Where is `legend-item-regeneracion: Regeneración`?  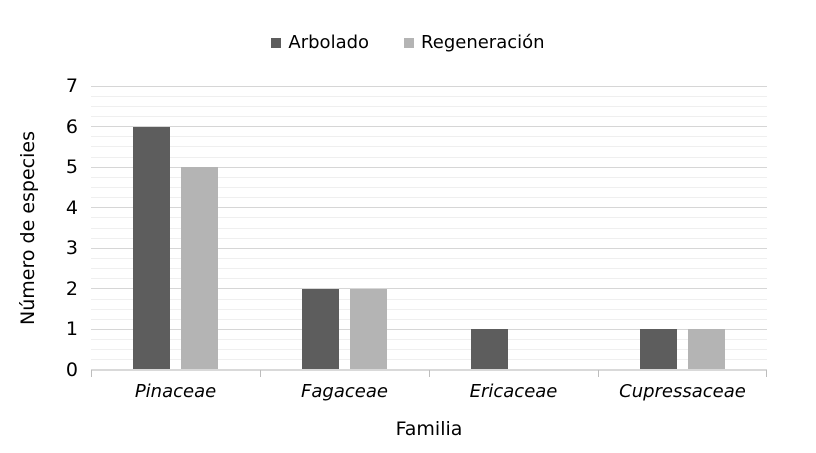 legend-item-regeneracion: Regeneración is located at coordinates (474, 43).